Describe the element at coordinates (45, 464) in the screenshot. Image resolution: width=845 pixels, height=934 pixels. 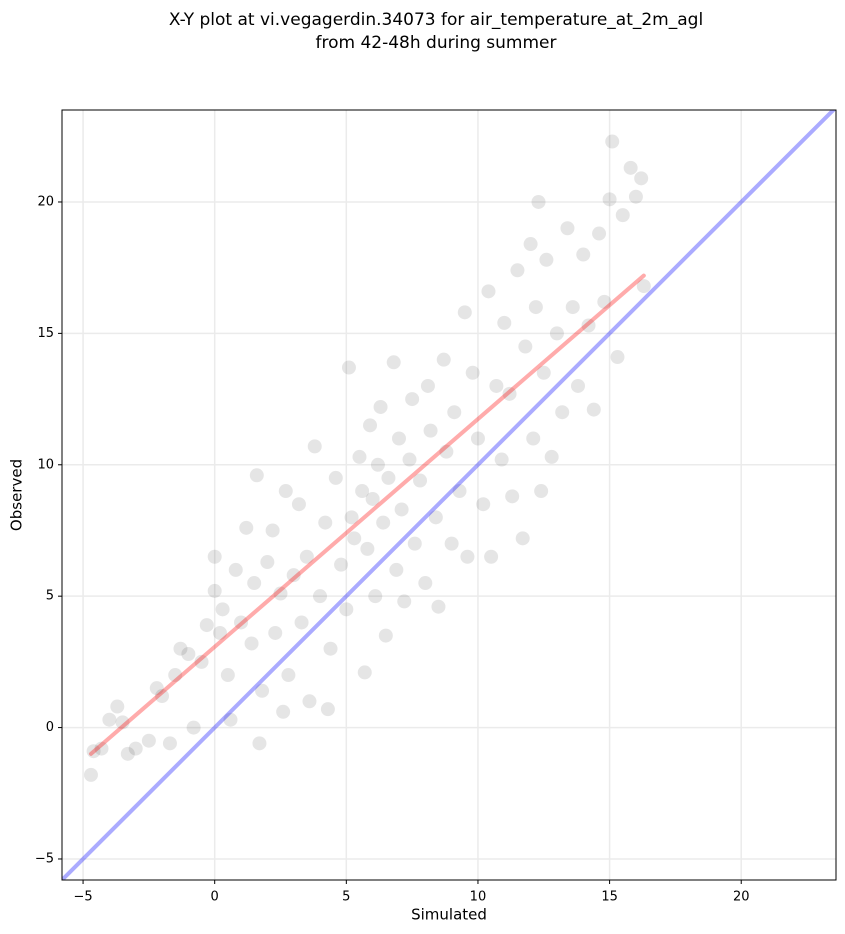
I see `y-tick-label: 10` at that location.